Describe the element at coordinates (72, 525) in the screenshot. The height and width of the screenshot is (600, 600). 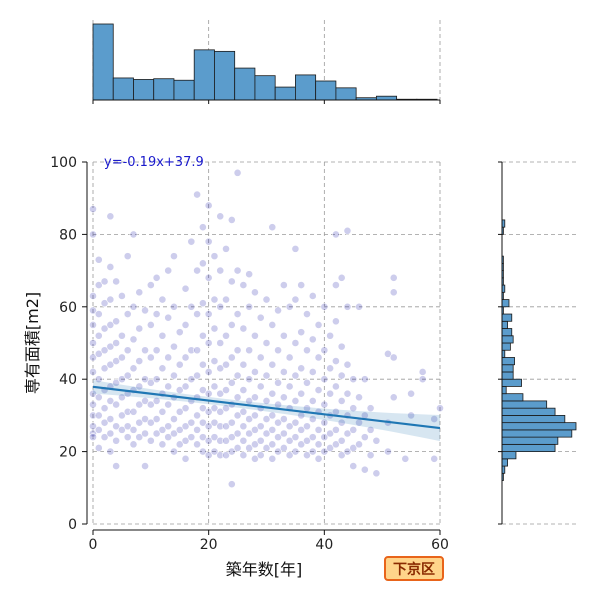
I see `y-tick-label: 0` at that location.